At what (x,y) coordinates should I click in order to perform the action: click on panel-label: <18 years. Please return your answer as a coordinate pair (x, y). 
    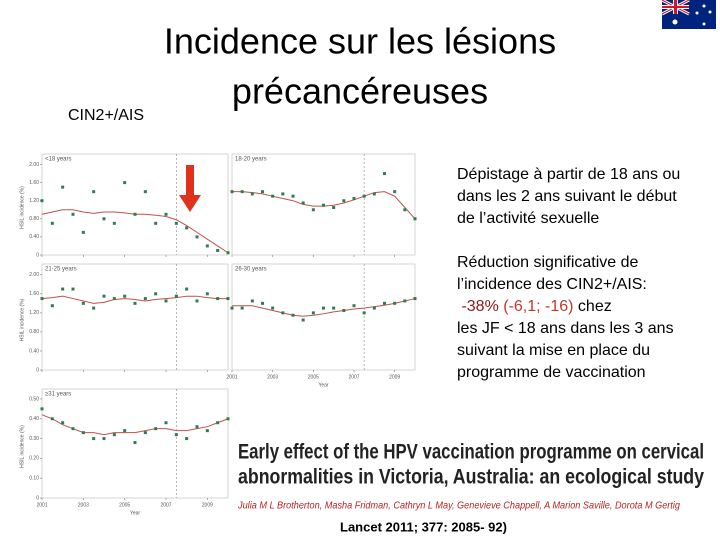
    Looking at the image, I should click on (58, 160).